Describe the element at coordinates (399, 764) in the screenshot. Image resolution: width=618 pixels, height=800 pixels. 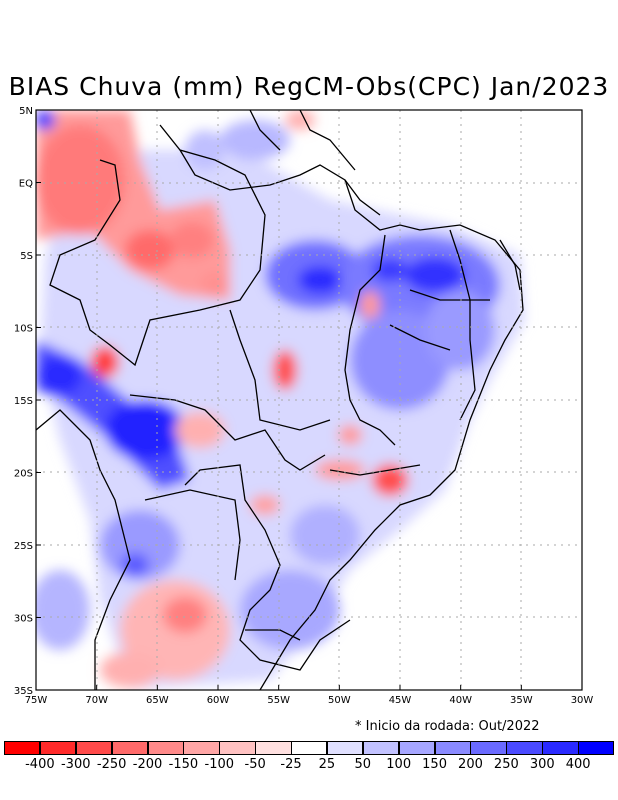
I see `colorbar-label: 100` at that location.